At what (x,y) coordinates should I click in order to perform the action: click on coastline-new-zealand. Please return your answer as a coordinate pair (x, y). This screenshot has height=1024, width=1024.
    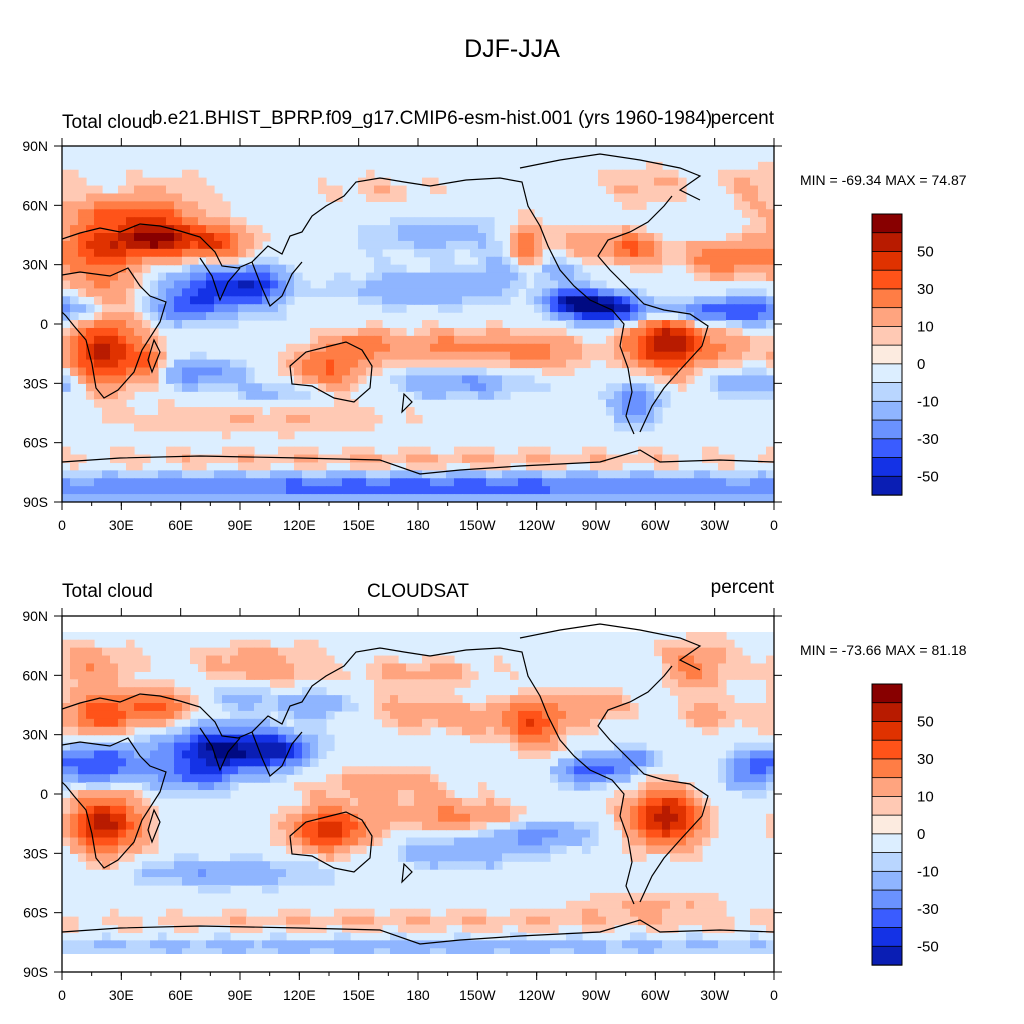
    Looking at the image, I should click on (407, 873).